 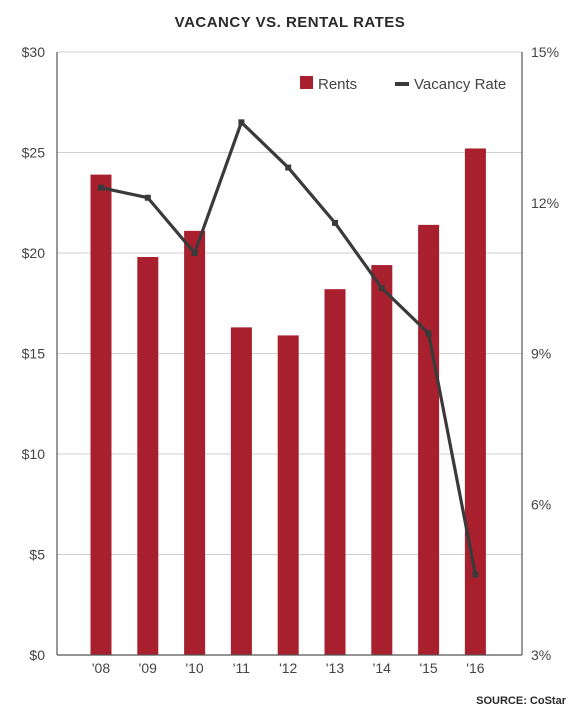 I want to click on x-tick-label: '15, so click(x=428, y=668).